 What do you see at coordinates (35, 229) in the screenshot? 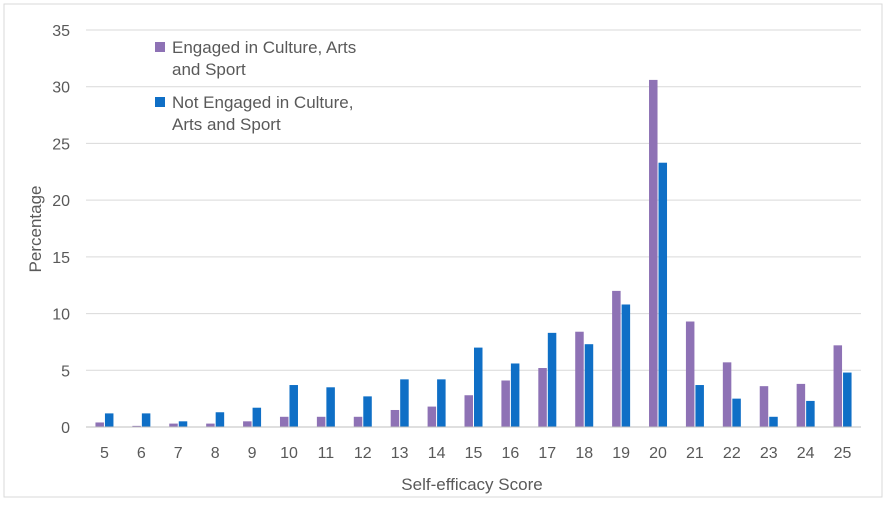
I see `y-axis-title: Percentage` at bounding box center [35, 229].